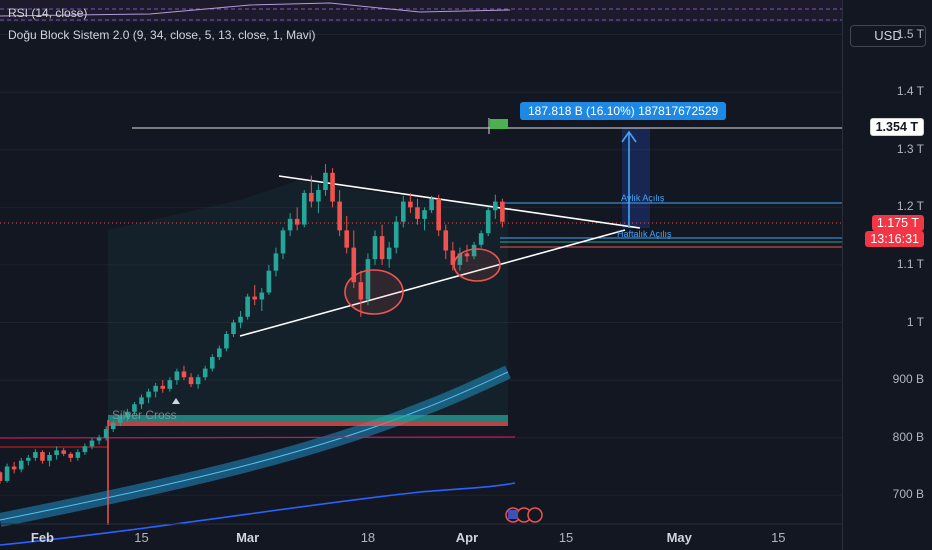 This screenshot has width=932, height=550. Describe the element at coordinates (459, 202) in the screenshot. I see `triangle-upper-line` at that location.